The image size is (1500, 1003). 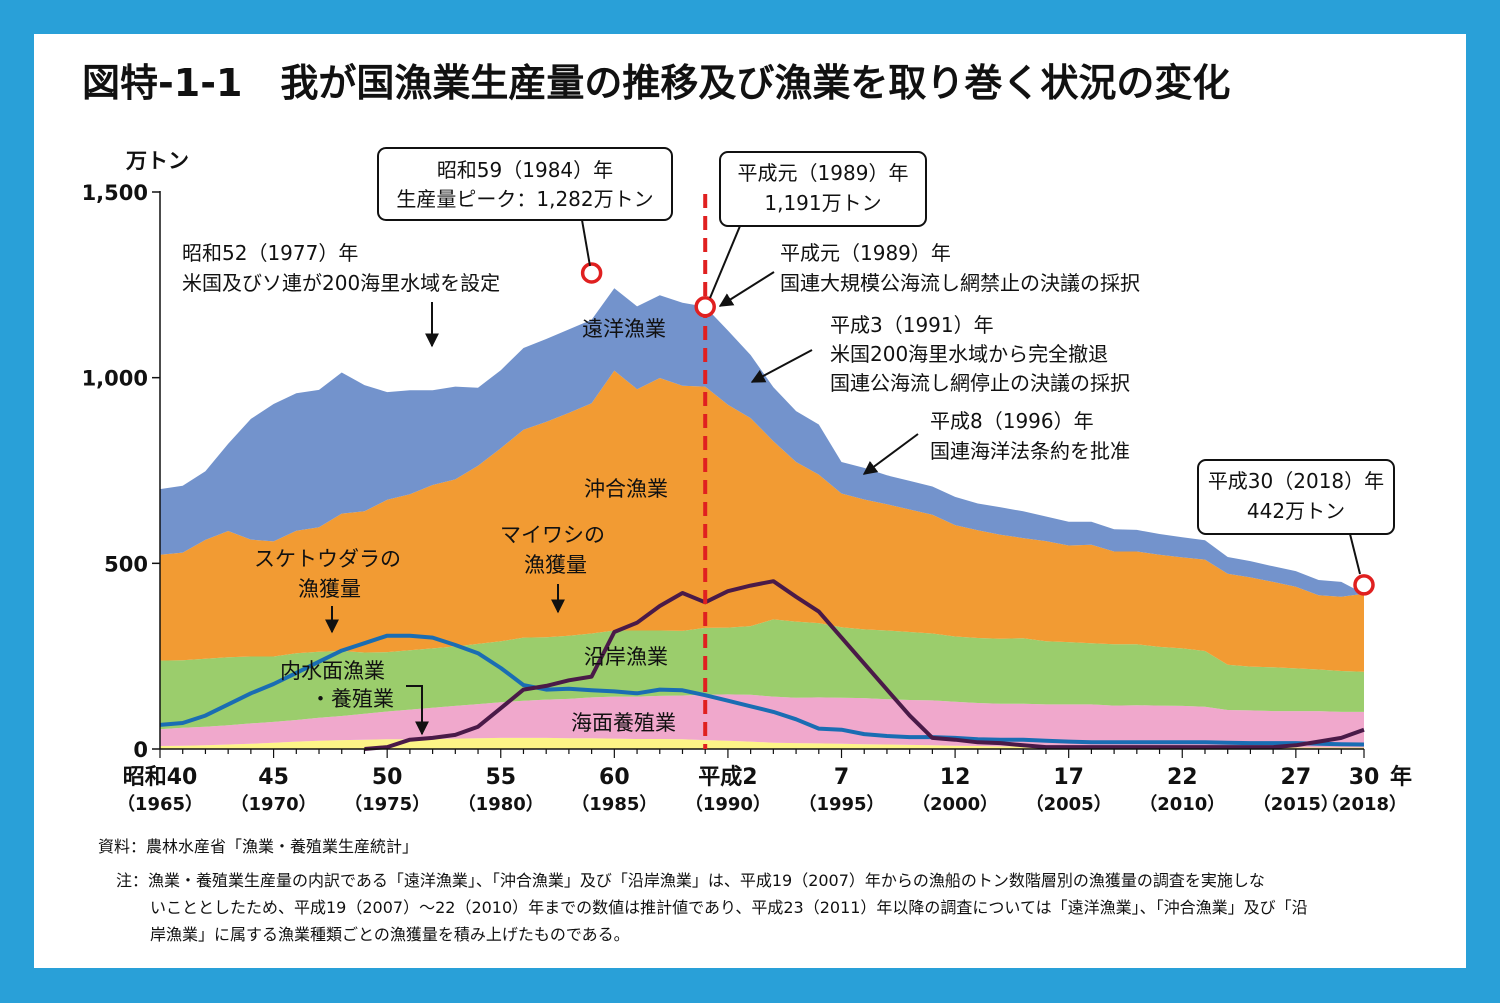 What do you see at coordinates (624, 329) in the screenshot?
I see `label-distant: 遠洋漁業` at bounding box center [624, 329].